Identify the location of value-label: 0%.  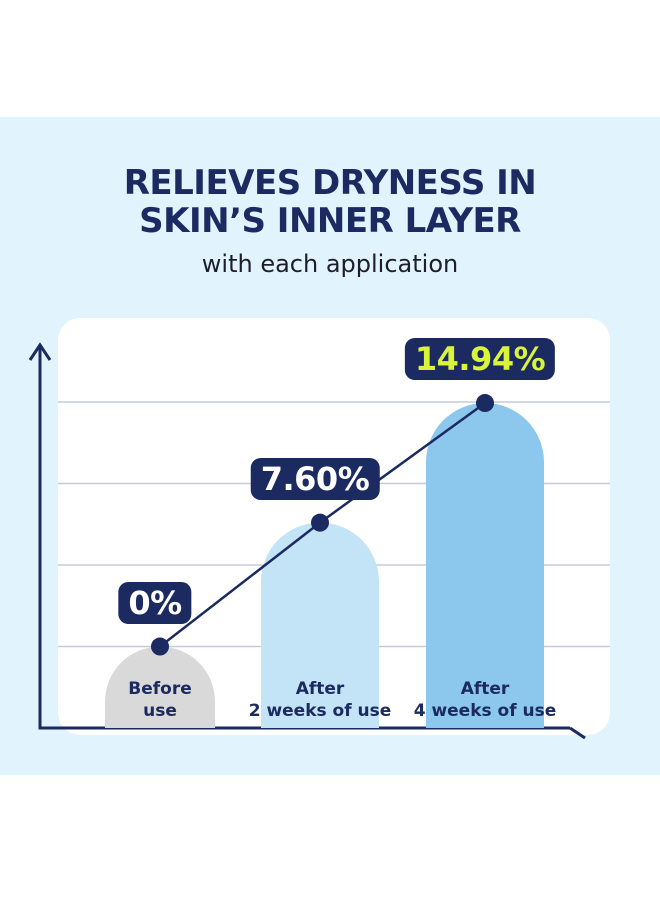
(155, 602).